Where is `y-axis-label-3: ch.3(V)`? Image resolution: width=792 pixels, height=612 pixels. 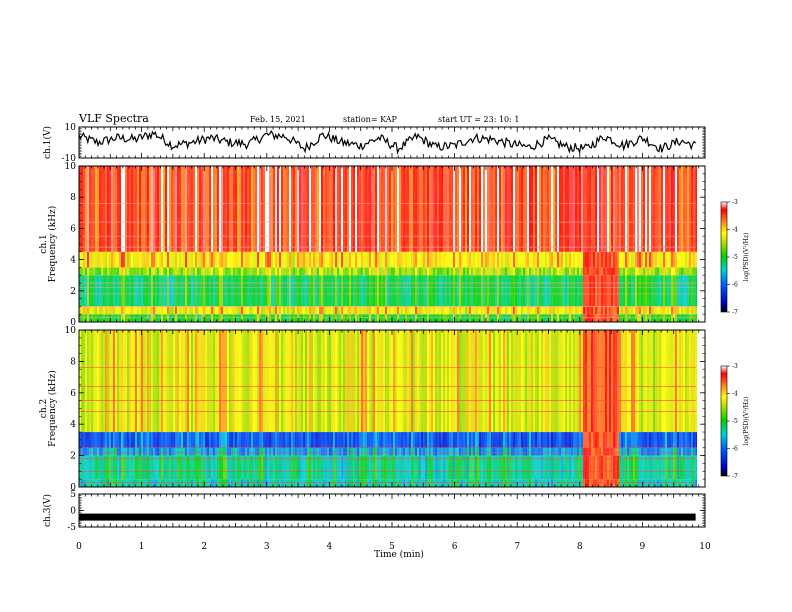 y-axis-label-3: ch.3(V) is located at coordinates (47, 510).